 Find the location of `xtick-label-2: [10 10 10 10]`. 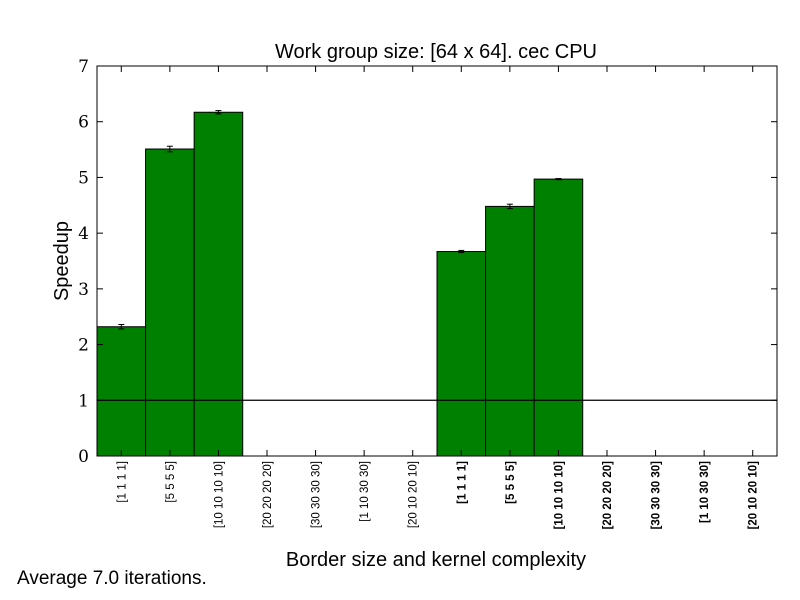

xtick-label-2: [10 10 10 10] is located at coordinates (219, 494).